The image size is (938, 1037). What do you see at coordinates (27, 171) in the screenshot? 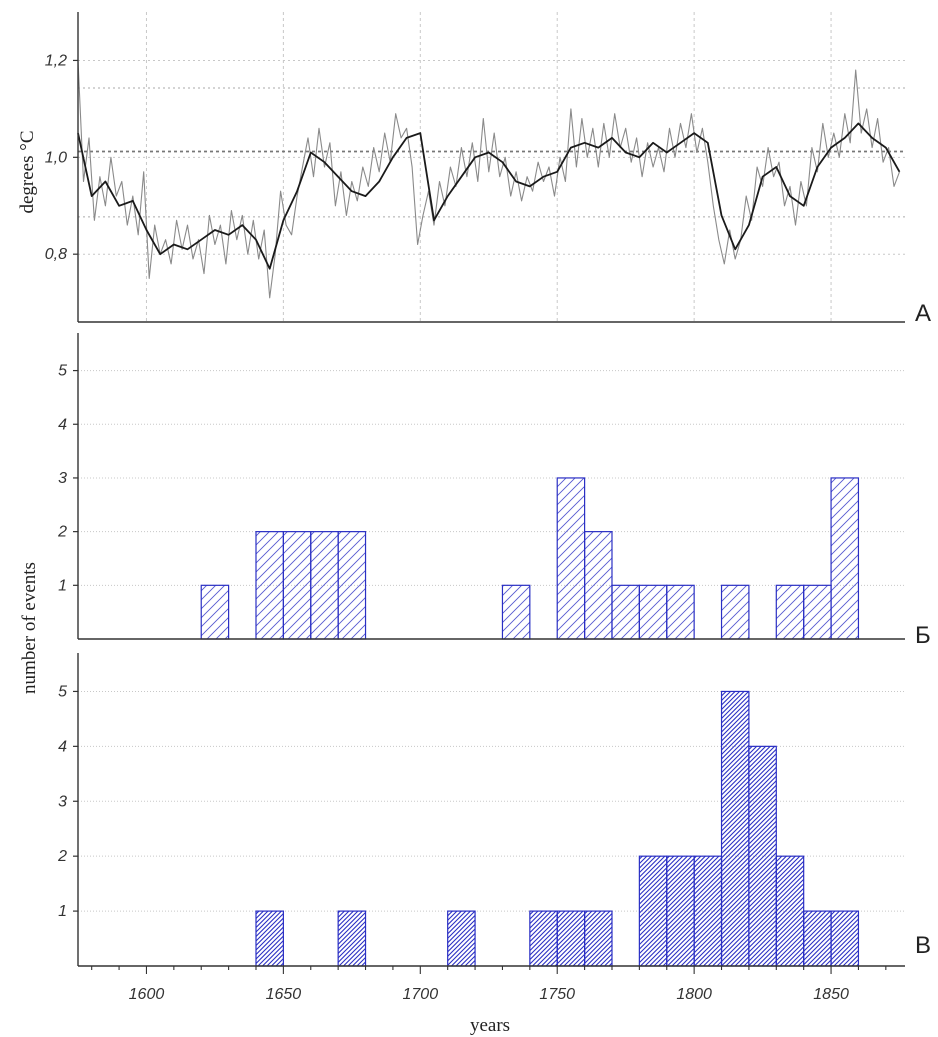
I see `panel-a-ylabel: degrees °C` at bounding box center [27, 171].